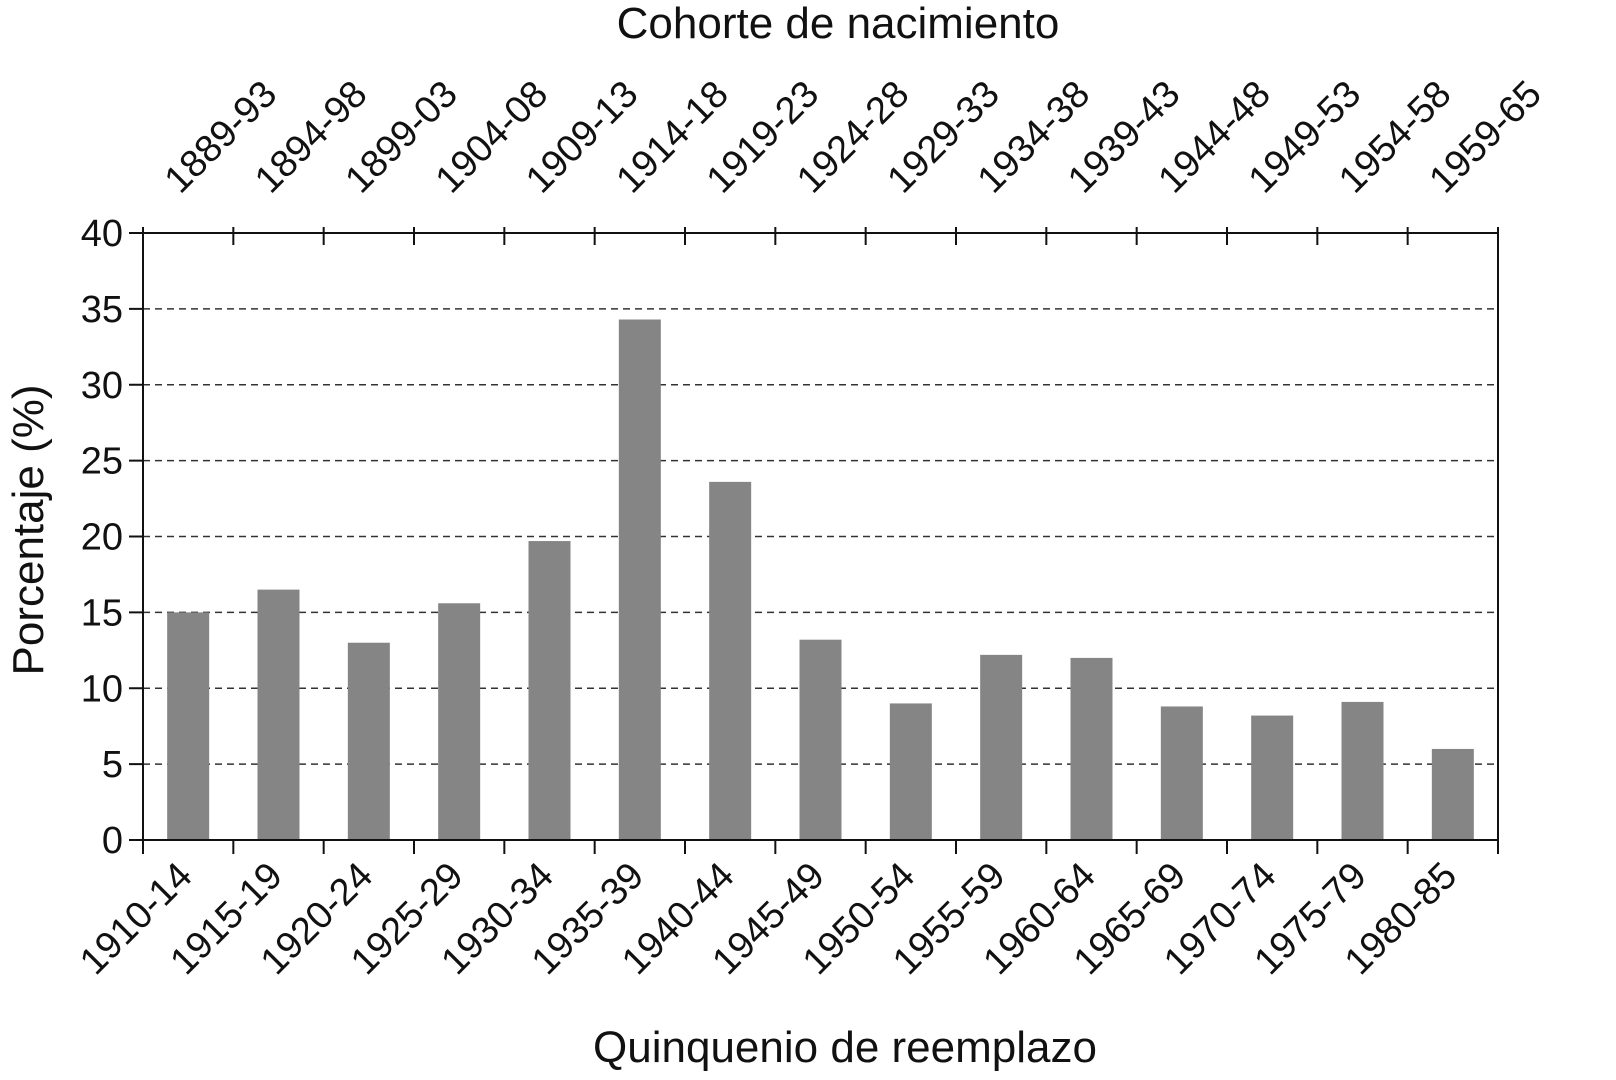  I want to click on y-tick-label: 35, so click(102, 310).